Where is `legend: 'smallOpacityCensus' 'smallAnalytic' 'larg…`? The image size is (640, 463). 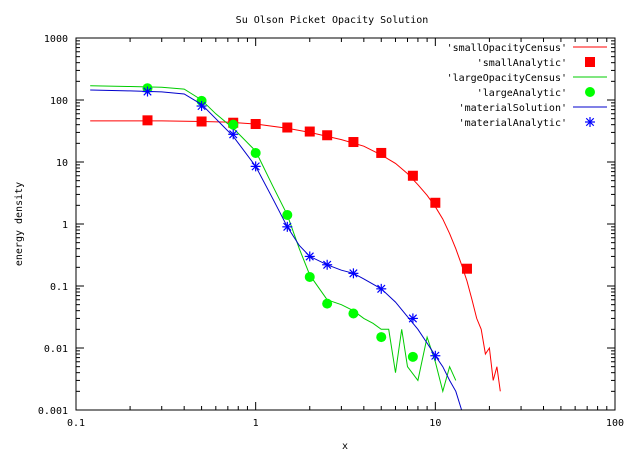 legend: 'smallOpacityCensus' 'smallAnalytic' 'larg… is located at coordinates (527, 86).